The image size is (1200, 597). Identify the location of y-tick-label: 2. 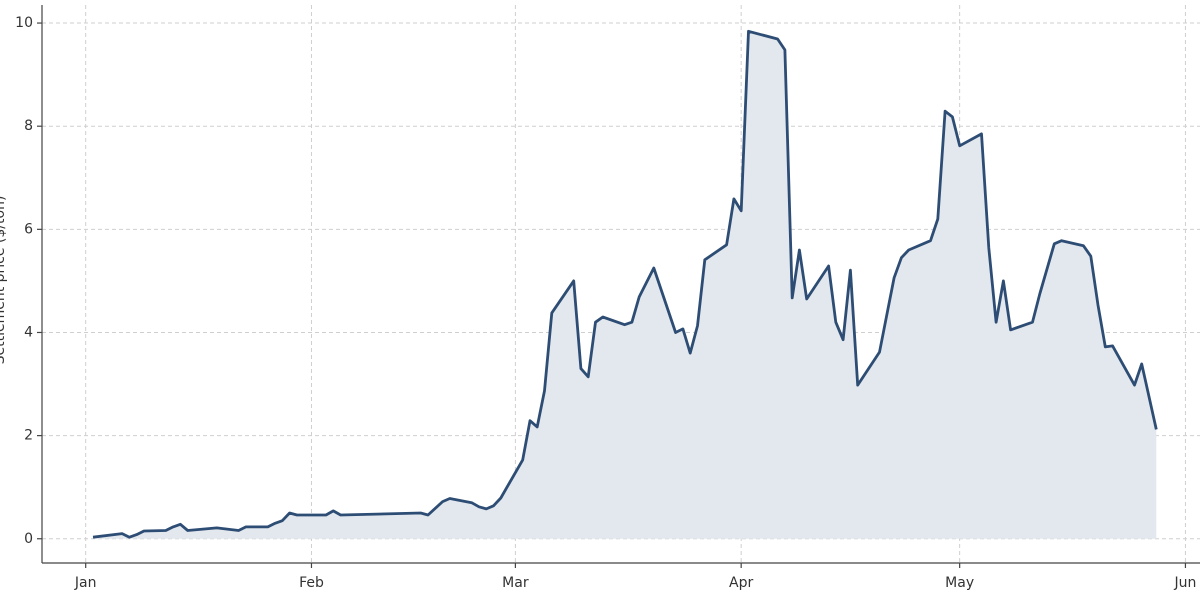
(28, 436).